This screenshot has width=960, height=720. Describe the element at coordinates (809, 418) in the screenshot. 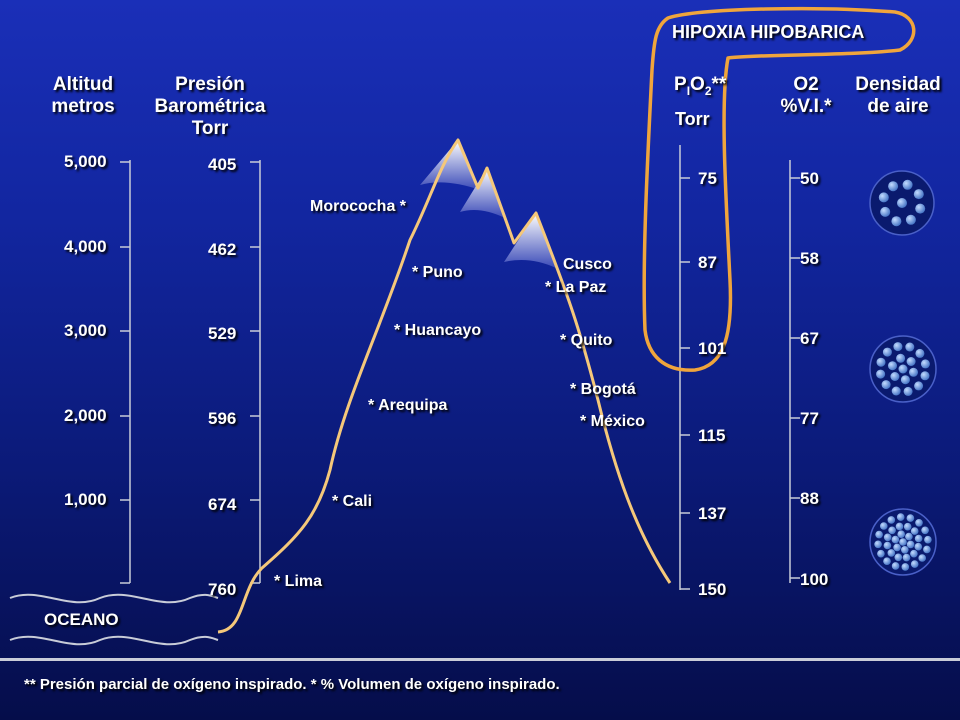

I see `o2-tick-77: 77` at that location.